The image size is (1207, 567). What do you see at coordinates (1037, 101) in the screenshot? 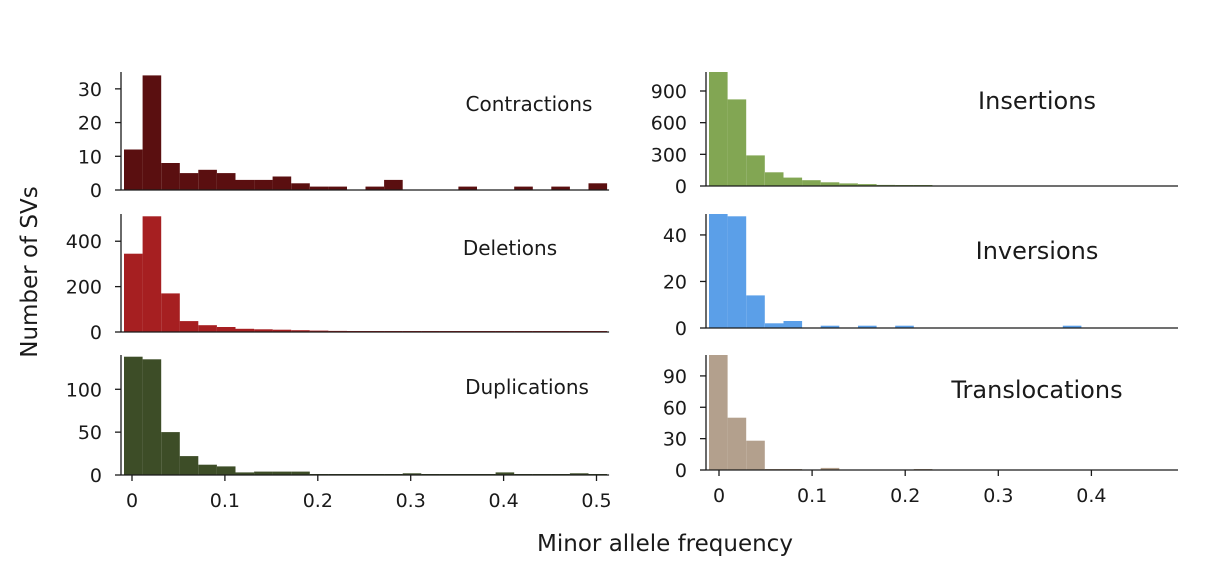
I see `panel-title: Insertions` at bounding box center [1037, 101].